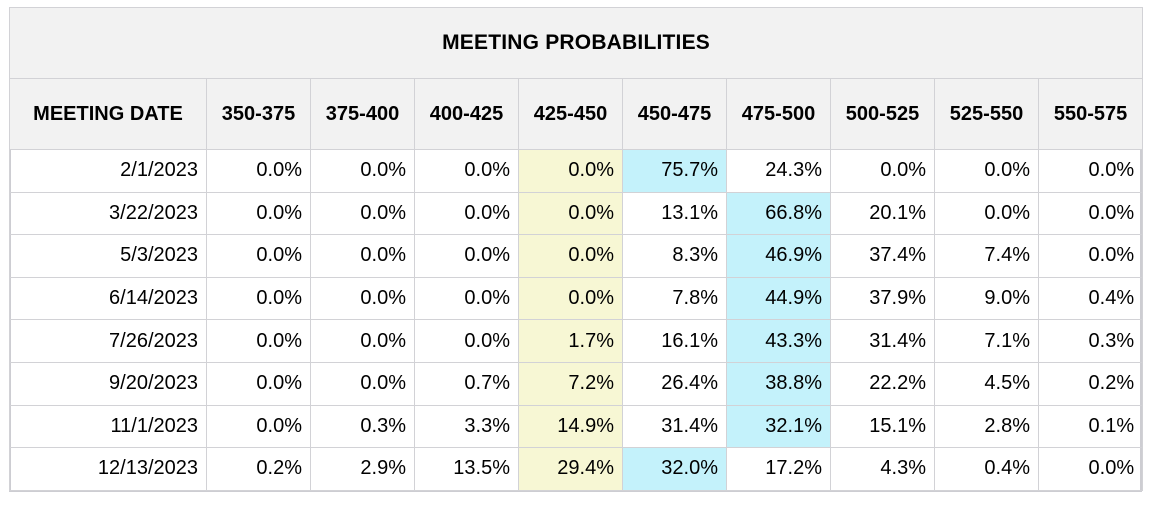 This screenshot has height=506, width=1152. I want to click on probability-cell: 37.4%, so click(882, 256).